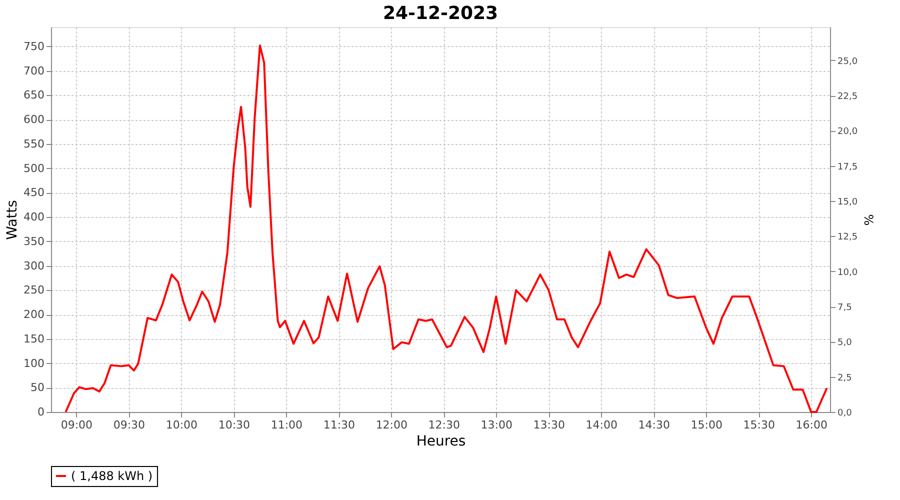  What do you see at coordinates (112, 476) in the screenshot?
I see `legend-label: ( 1,488 kWh )` at bounding box center [112, 476].